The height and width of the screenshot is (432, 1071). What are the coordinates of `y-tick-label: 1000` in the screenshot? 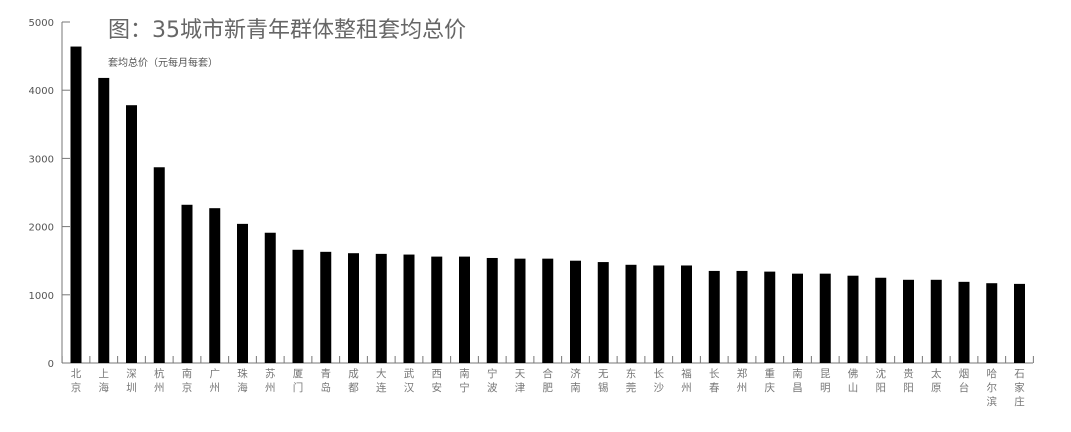 It's located at (41, 296).